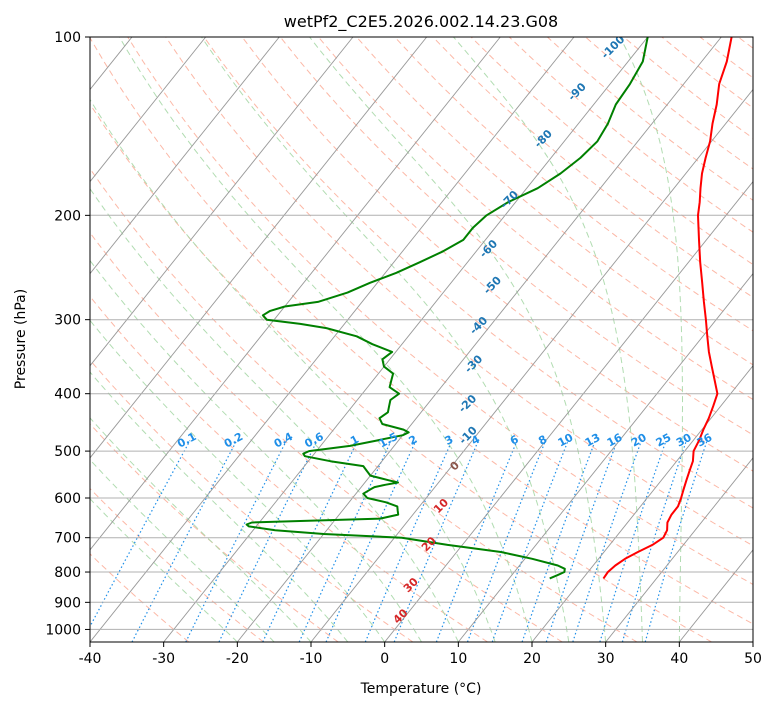 The height and width of the screenshot is (708, 775). I want to click on y-tick-label: 300, so click(67, 321).